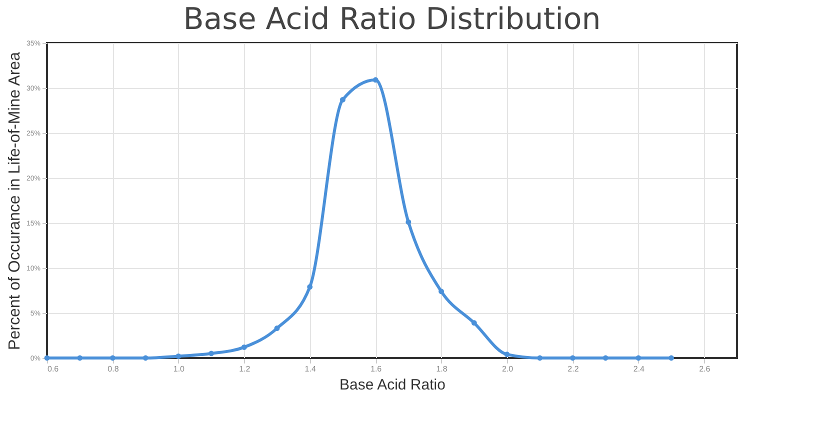  Describe the element at coordinates (114, 369) in the screenshot. I see `x-tick-label: 0.8` at that location.